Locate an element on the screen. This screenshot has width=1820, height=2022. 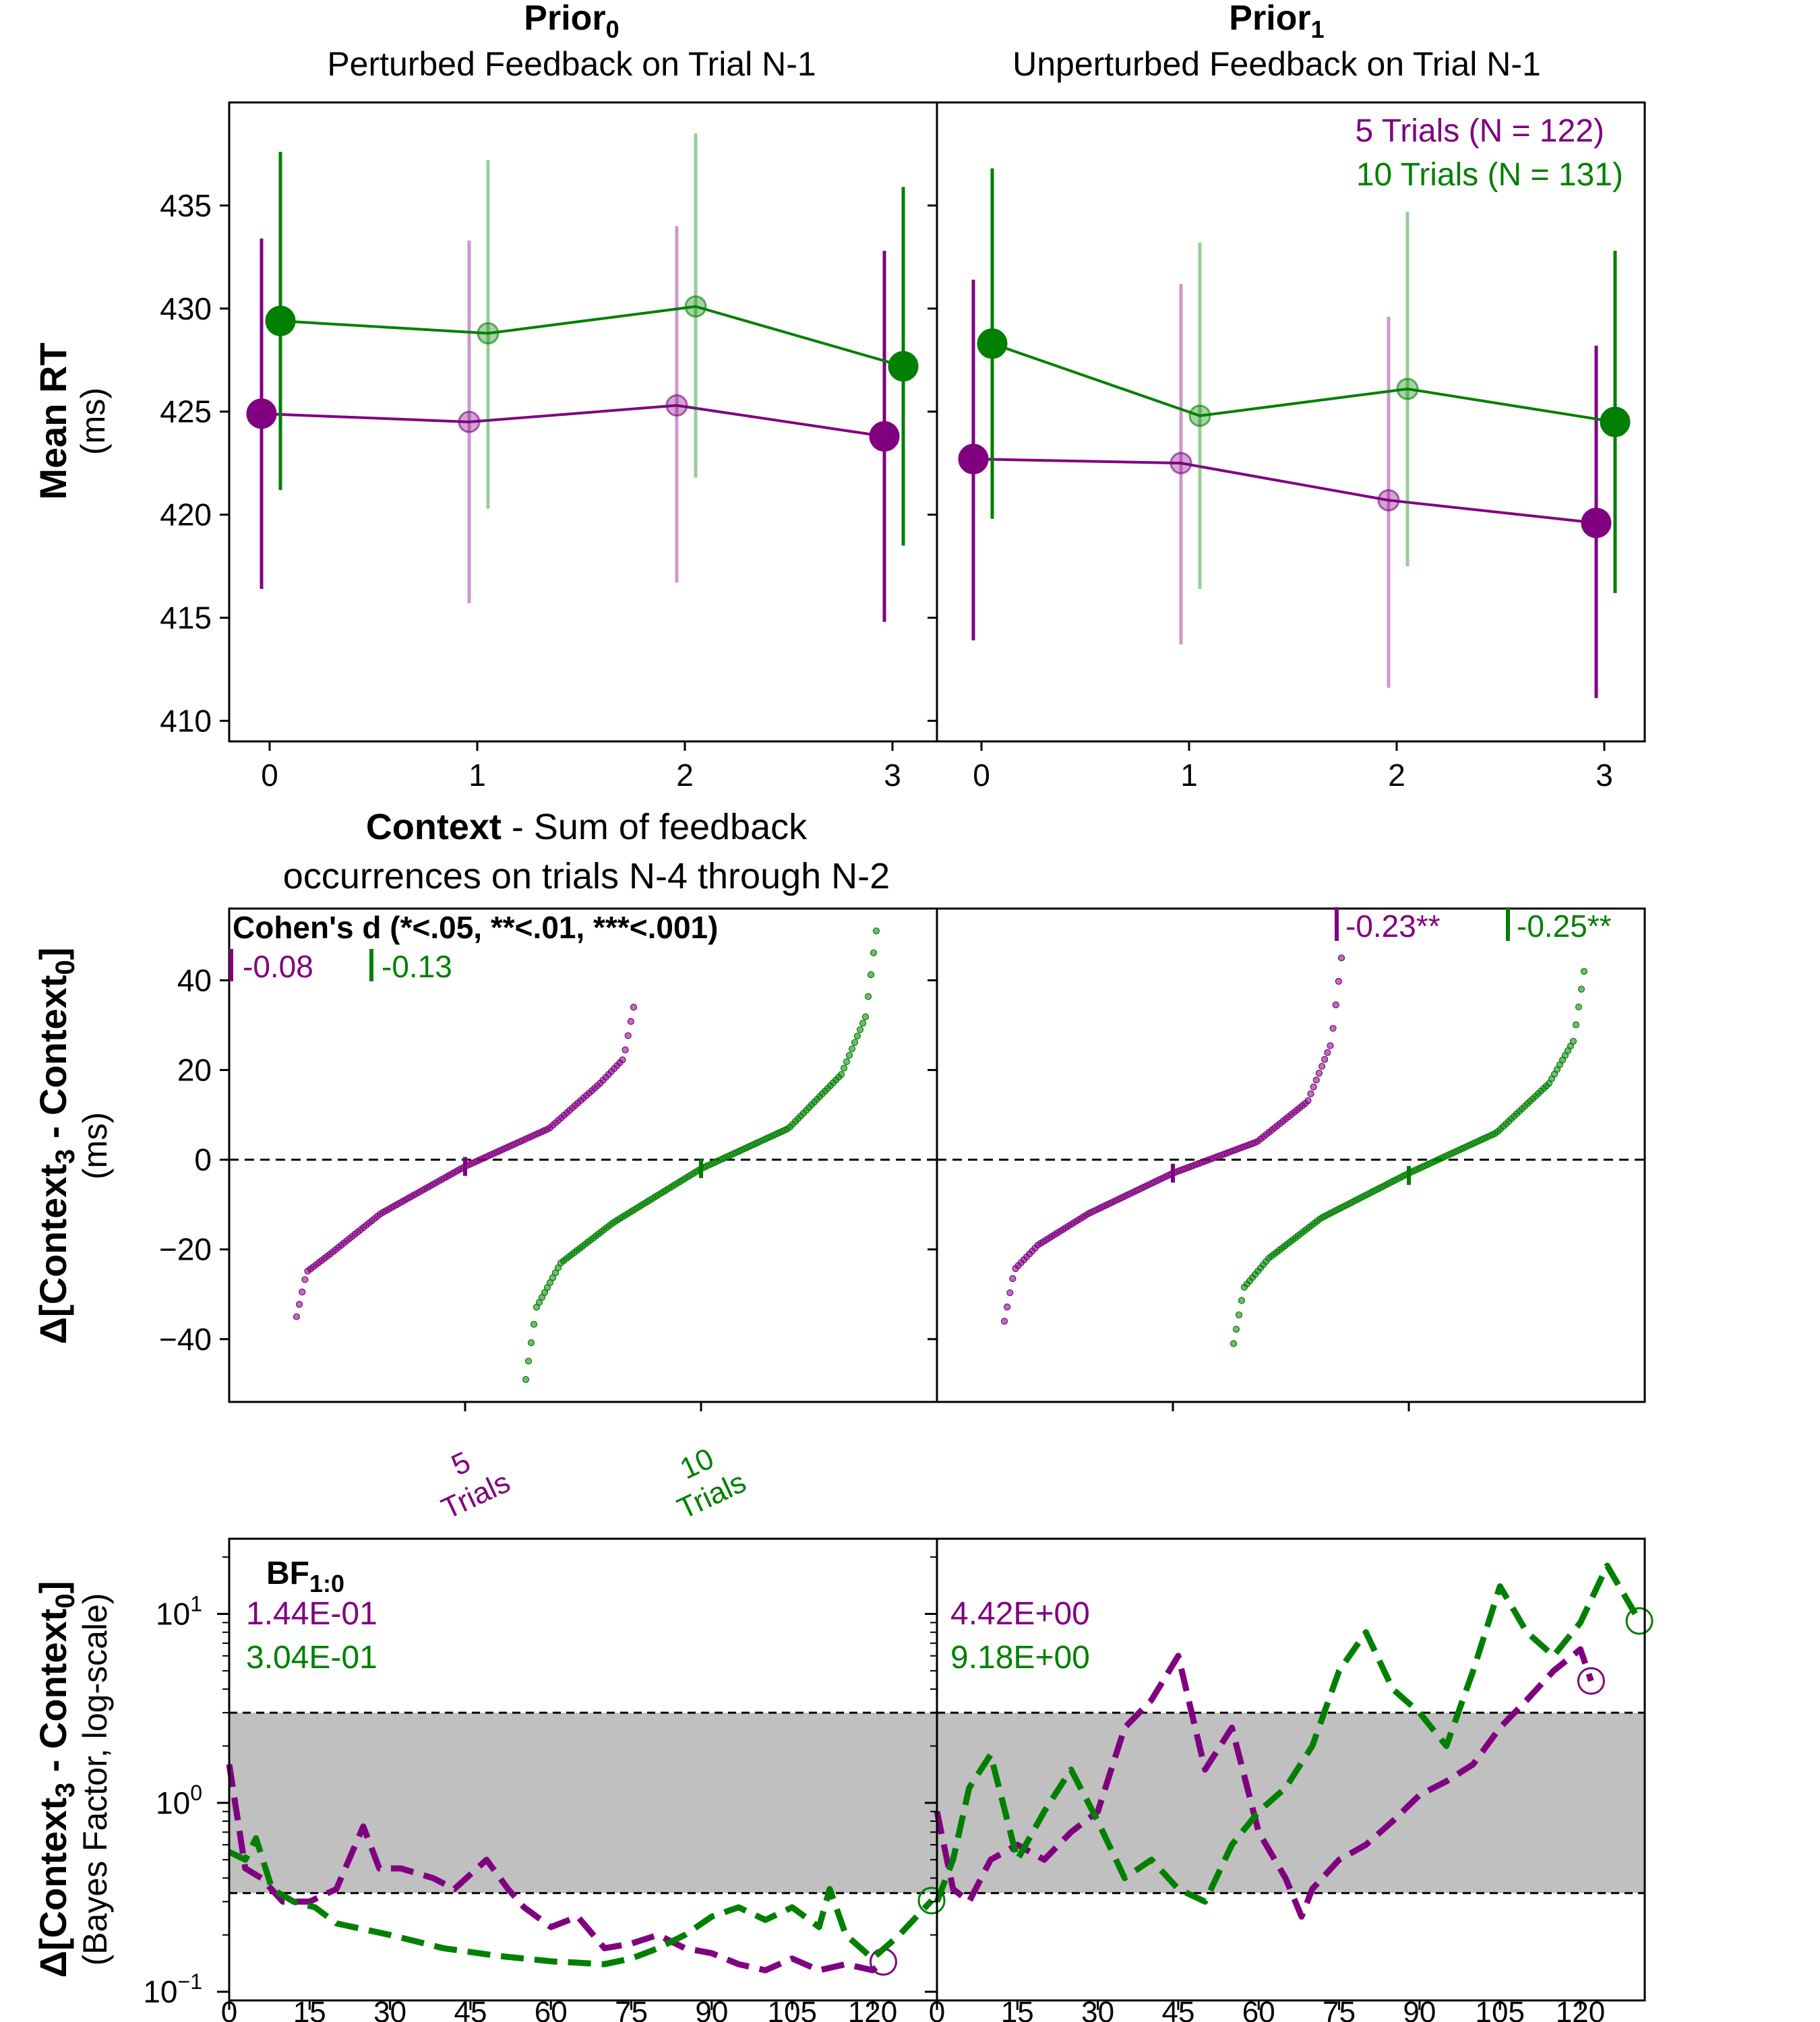
x-tick-label: 15 is located at coordinates (309, 2009).